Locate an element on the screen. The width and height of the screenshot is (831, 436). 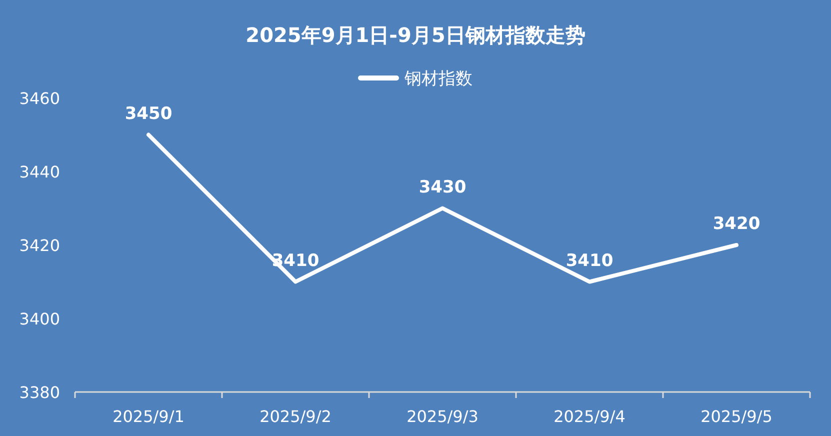
ytick: 3420 is located at coordinates (39, 245).